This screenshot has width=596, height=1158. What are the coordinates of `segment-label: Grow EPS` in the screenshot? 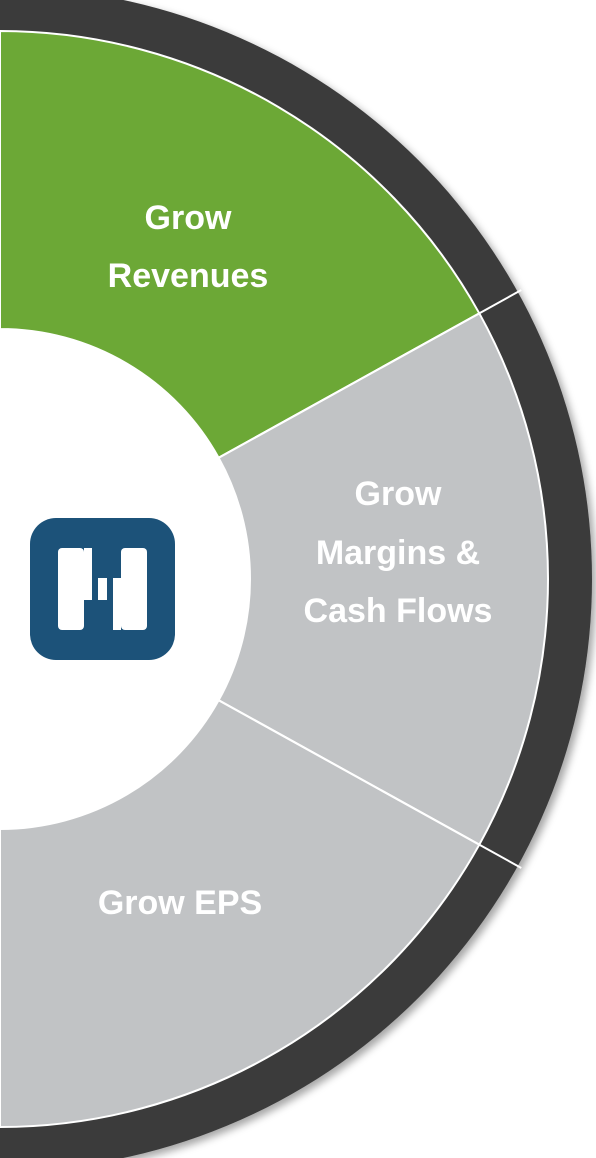 It's located at (180, 903).